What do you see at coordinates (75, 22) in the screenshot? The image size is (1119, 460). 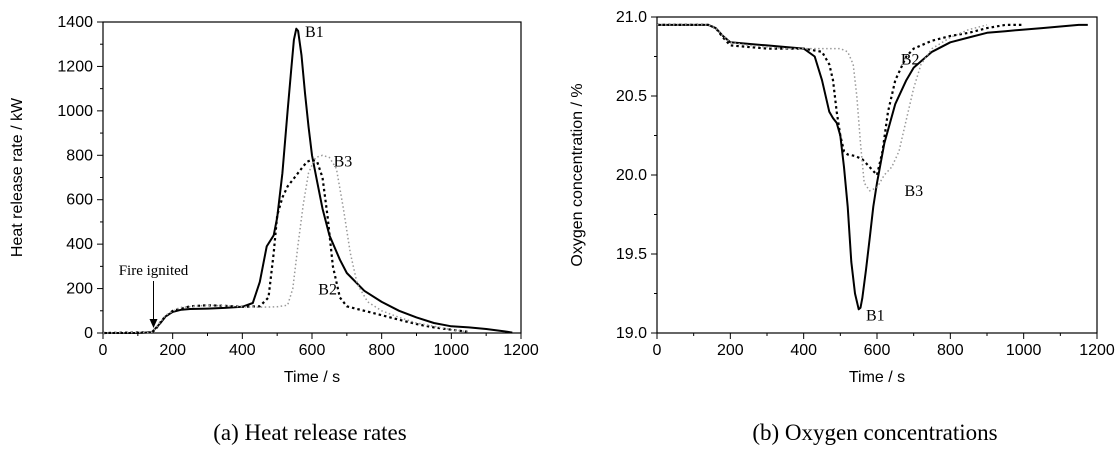 I see `y-tick-label: 1400` at bounding box center [75, 22].